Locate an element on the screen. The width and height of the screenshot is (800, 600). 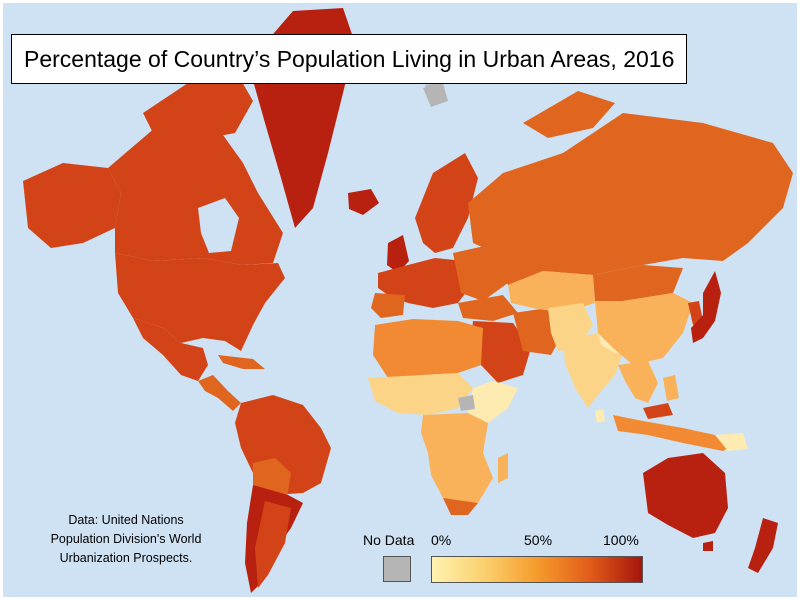
new-zealand is located at coordinates (763, 545).